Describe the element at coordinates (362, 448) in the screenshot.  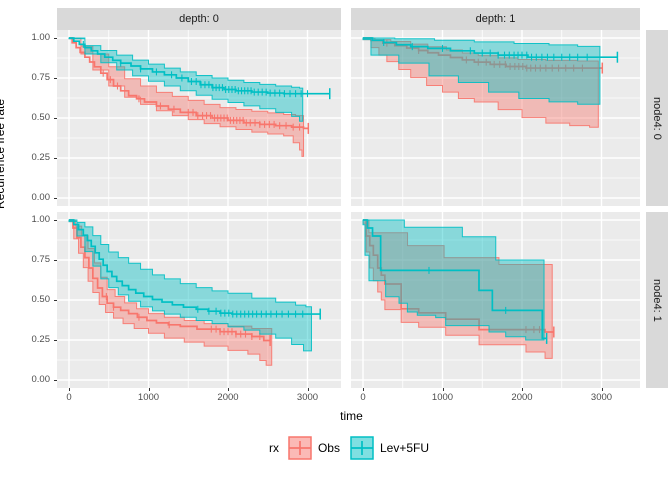
I see `legend-key-lev5fu-swatch` at that location.